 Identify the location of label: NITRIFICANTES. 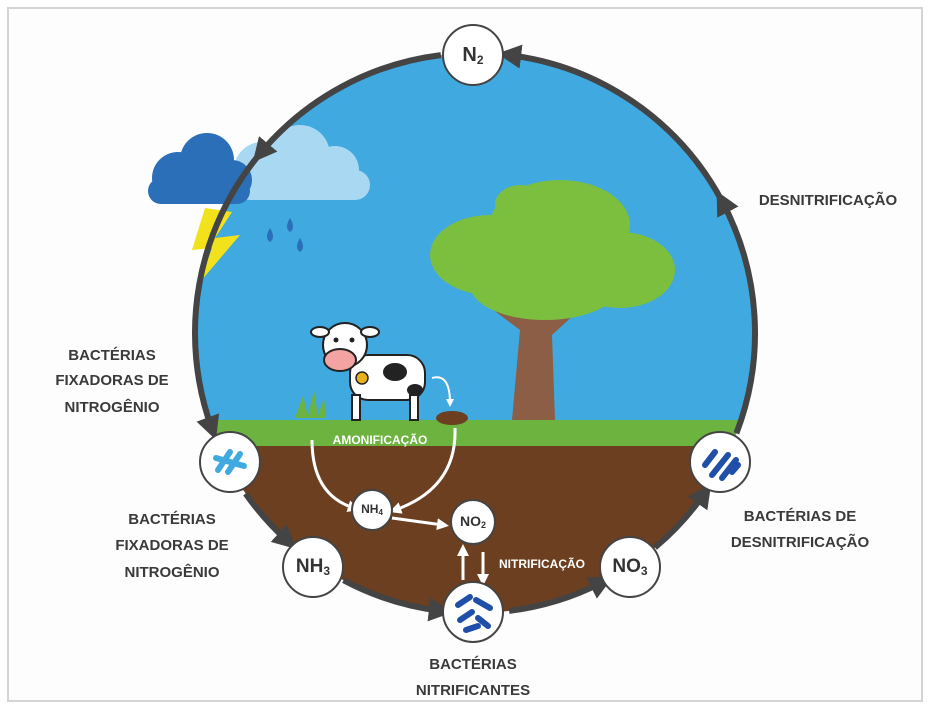
(473, 690).